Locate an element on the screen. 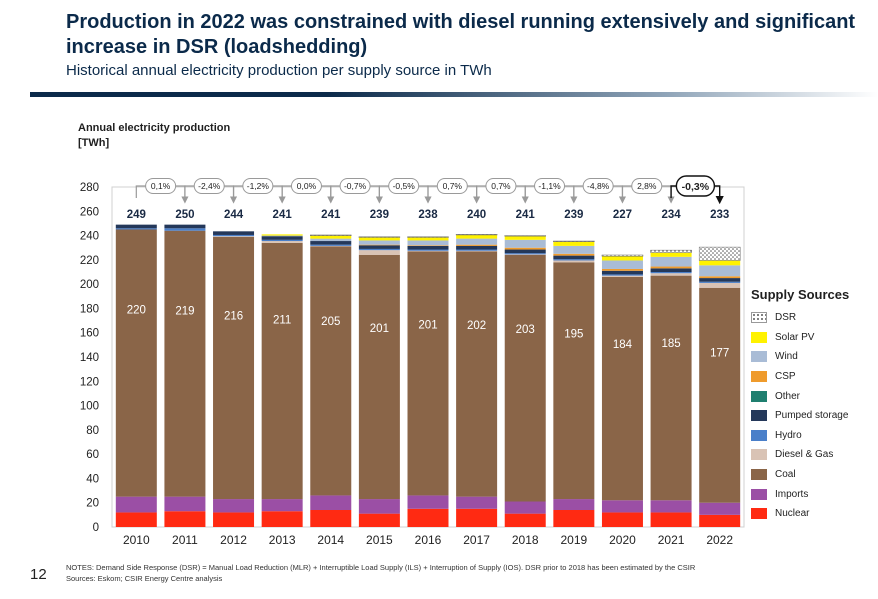  change-label: 0,7% is located at coordinates (453, 186).